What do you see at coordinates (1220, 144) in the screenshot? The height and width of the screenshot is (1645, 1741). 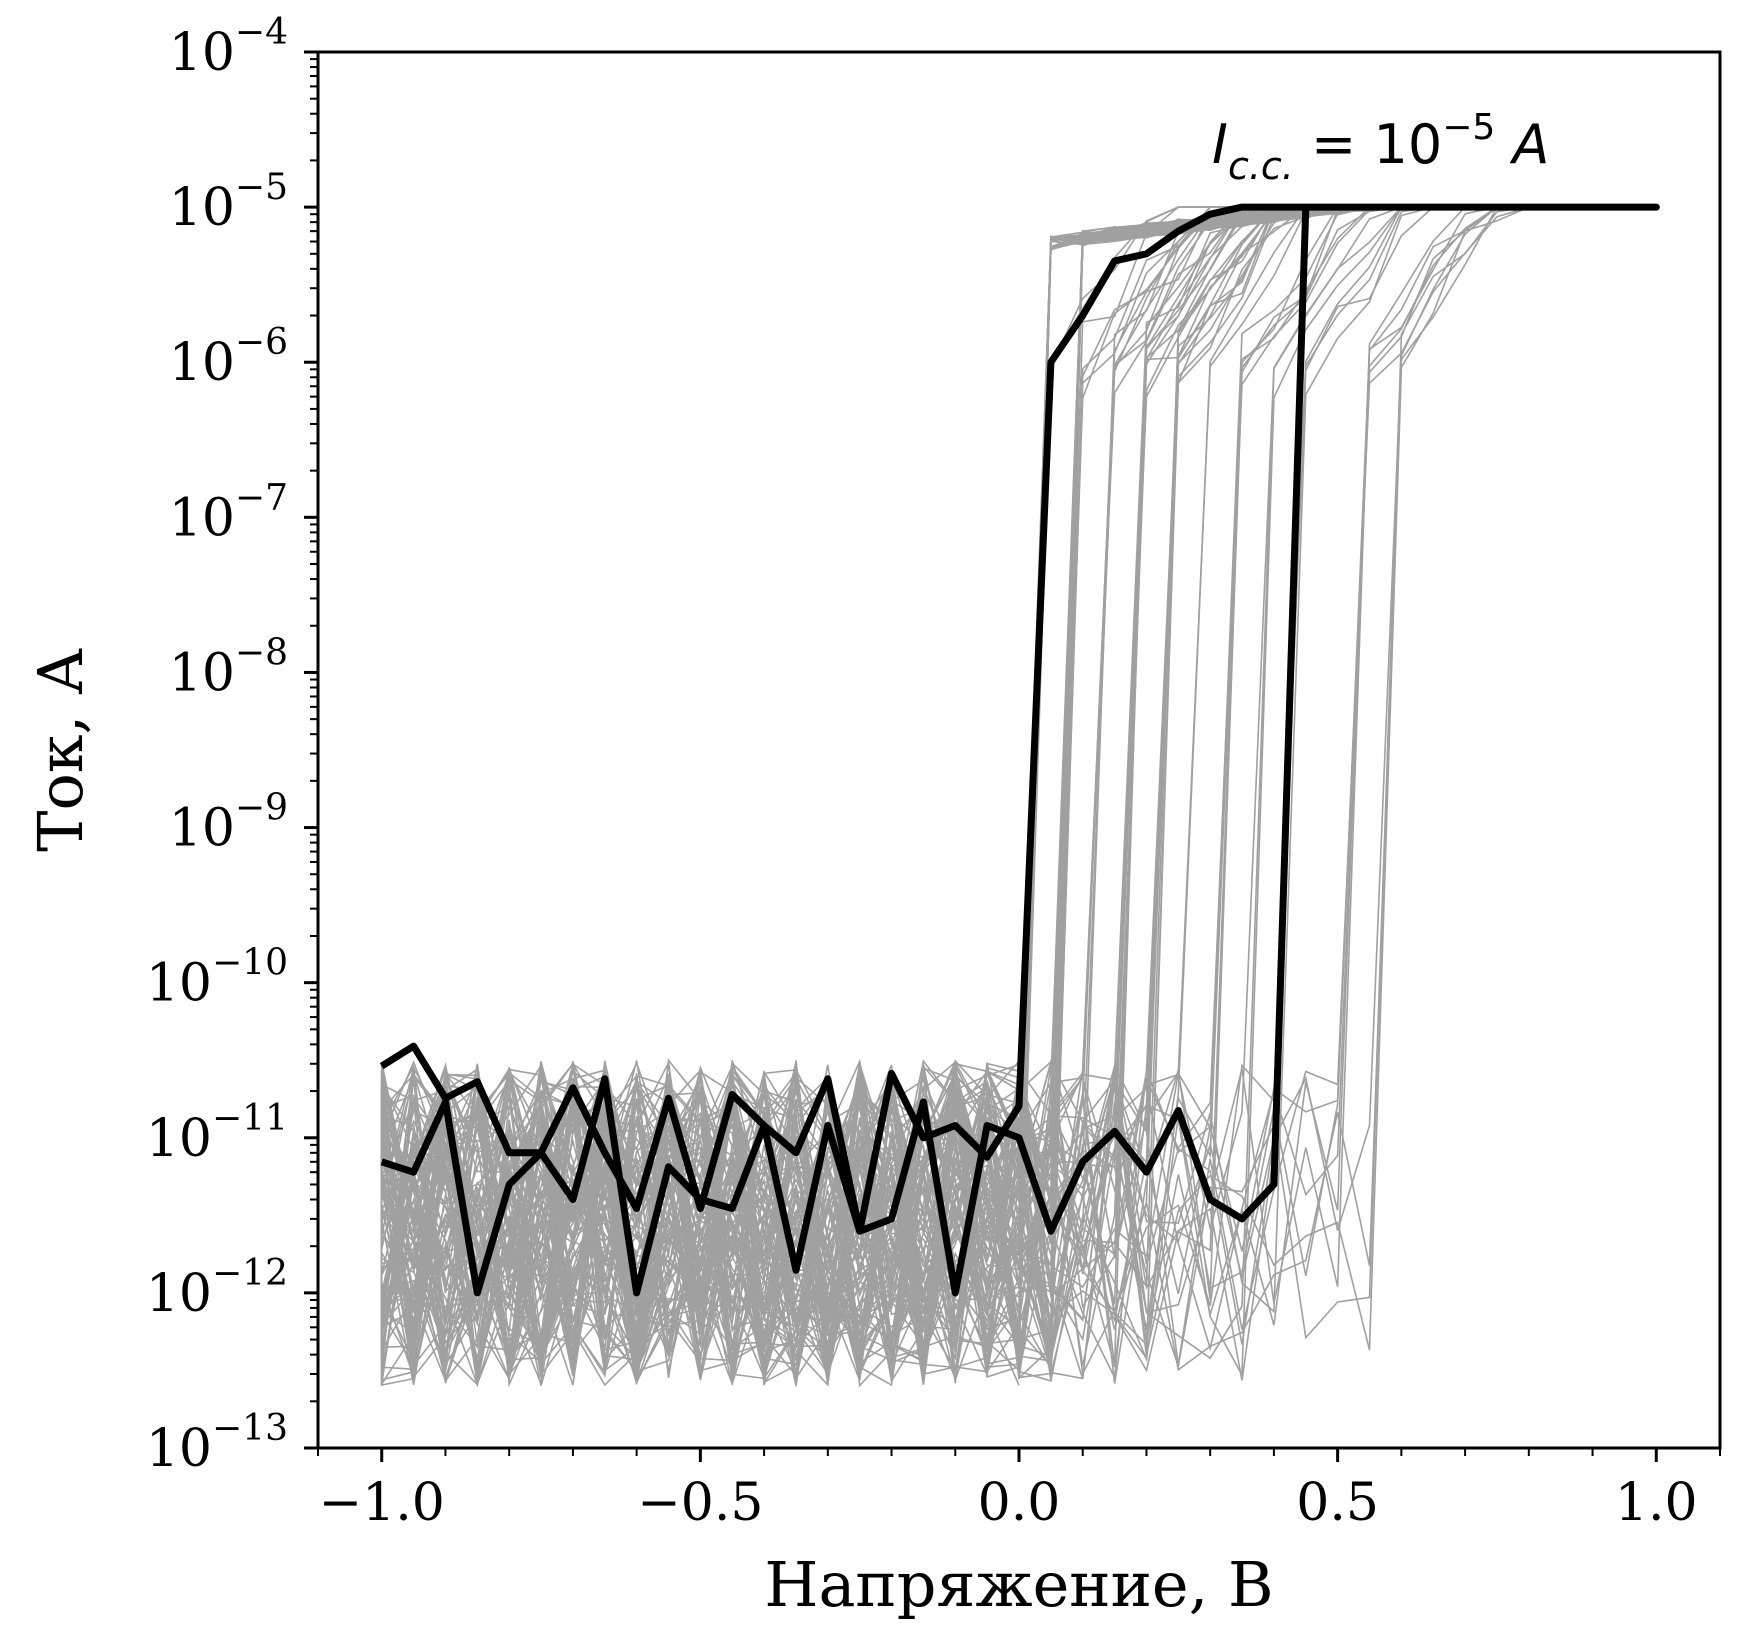 I see `annotation-symbol: I` at bounding box center [1220, 144].